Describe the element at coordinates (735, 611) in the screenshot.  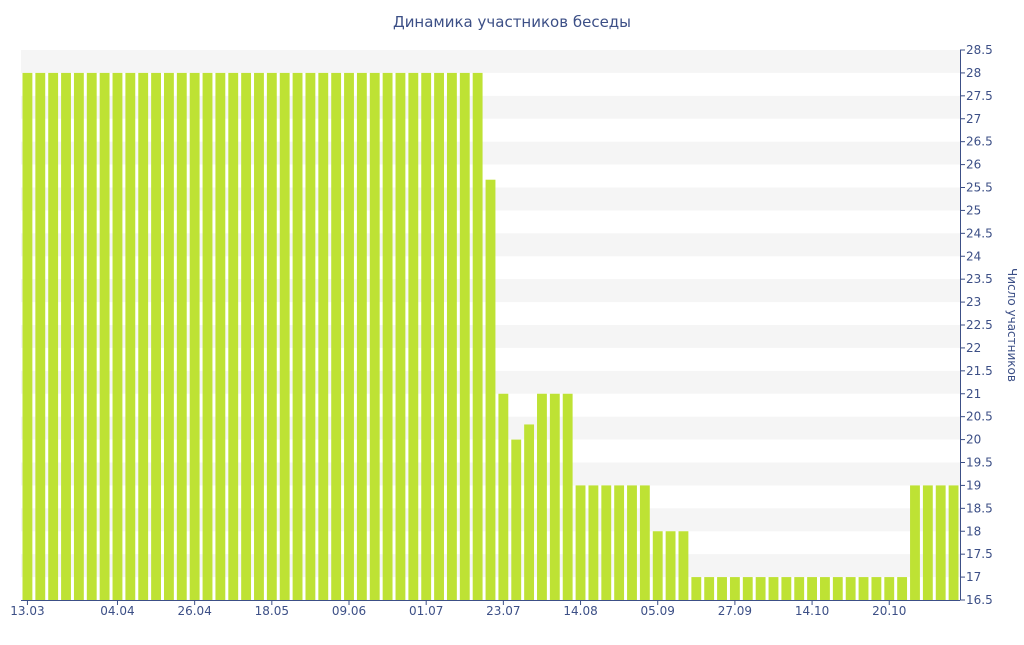
I see `x-tick-label: 27.09` at that location.